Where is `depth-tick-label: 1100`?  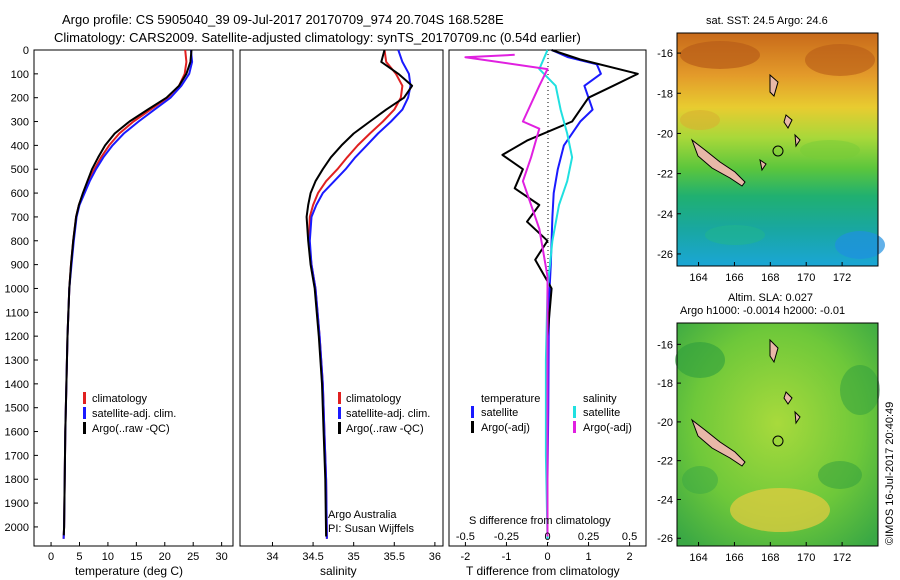 depth-tick-label: 1100 is located at coordinates (17, 313).